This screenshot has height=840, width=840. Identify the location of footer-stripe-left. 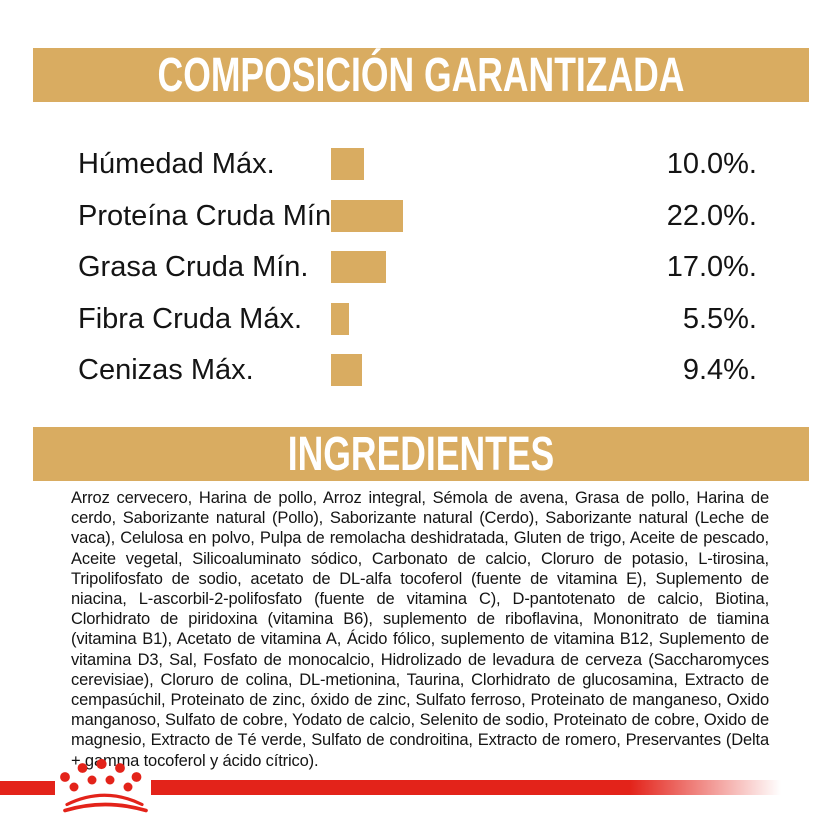
(27, 788).